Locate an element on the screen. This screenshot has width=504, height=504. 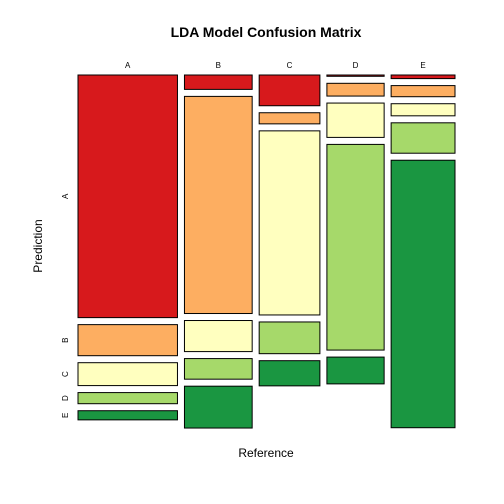
cell-ref-A-pred-C is located at coordinates (127, 374).